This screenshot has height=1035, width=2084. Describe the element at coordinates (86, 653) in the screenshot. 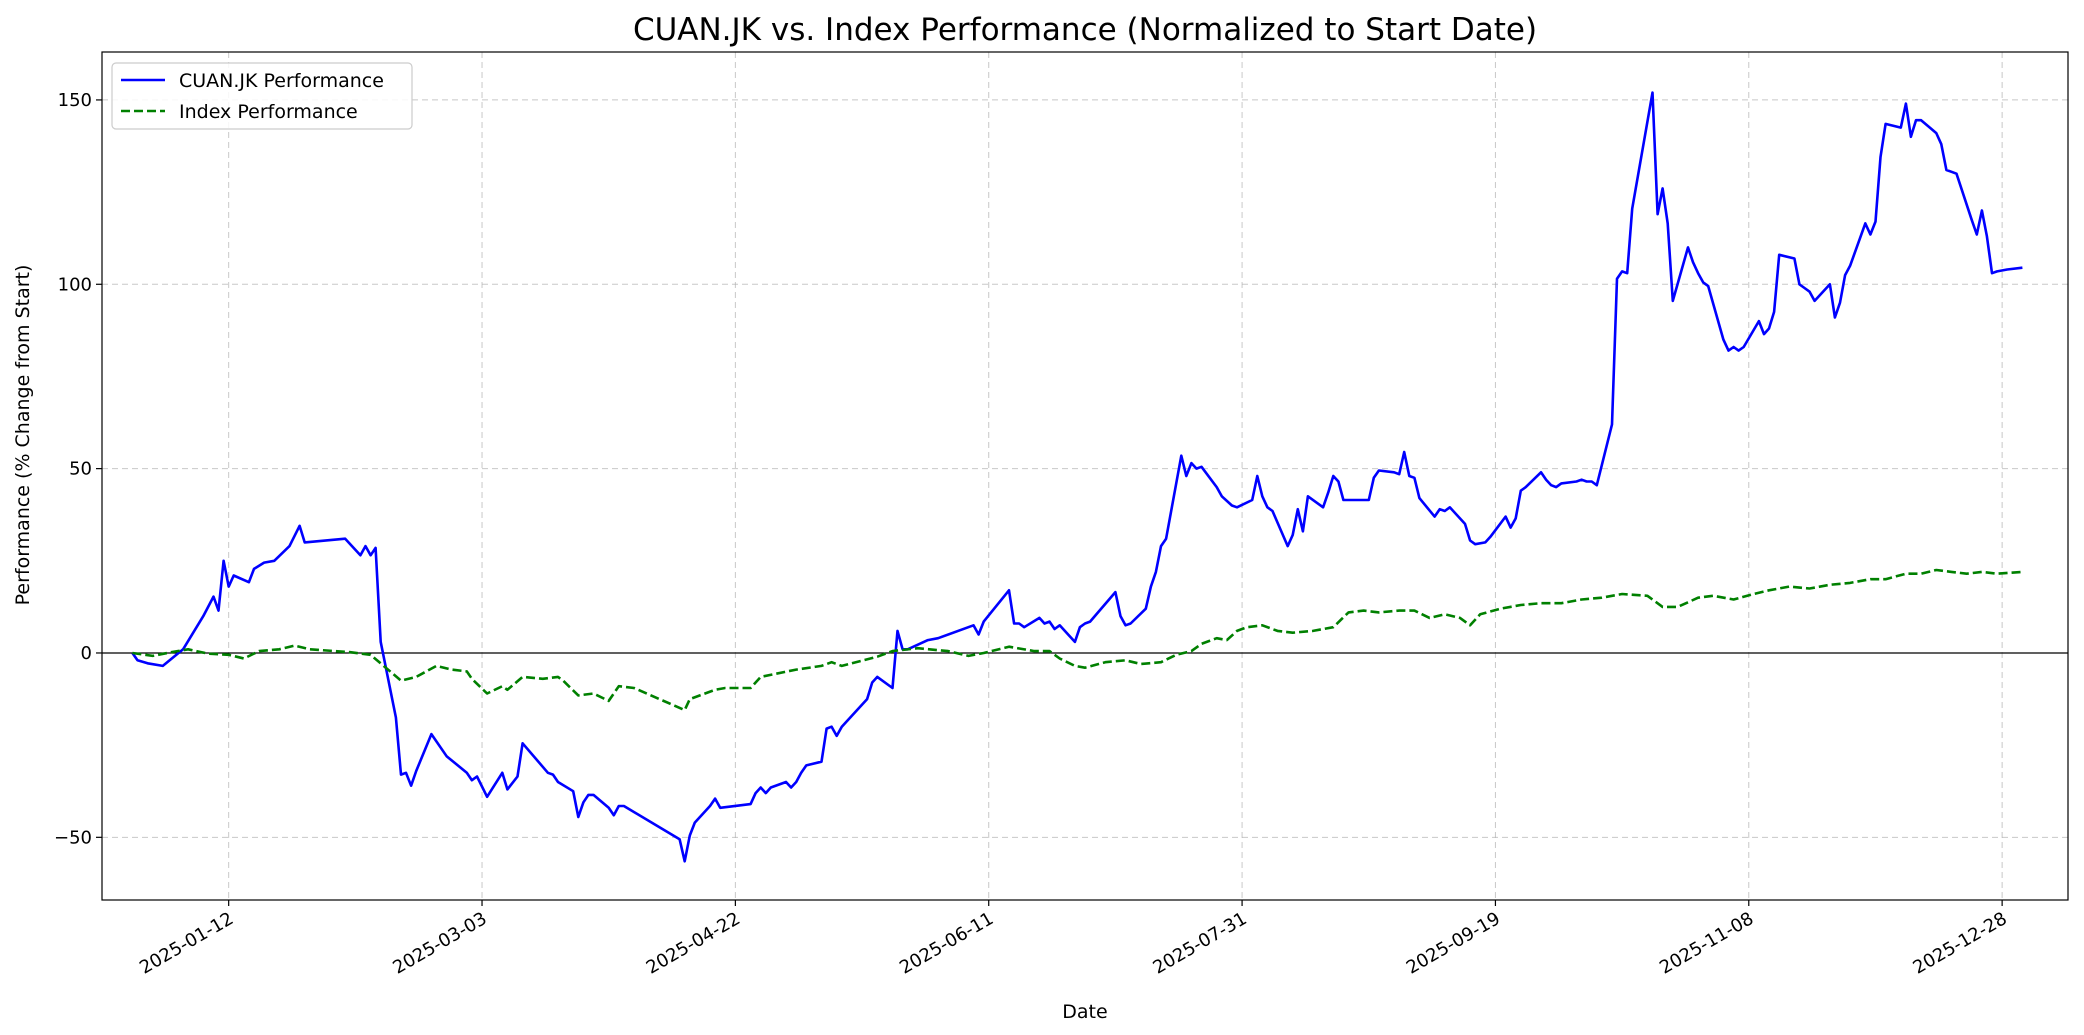

I see `y-tick-label: 0` at that location.